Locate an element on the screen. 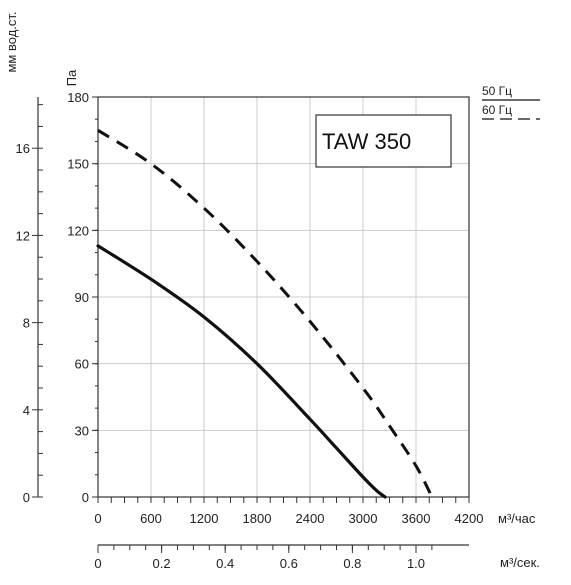  x2-tick-label: 0.2 is located at coordinates (162, 563).